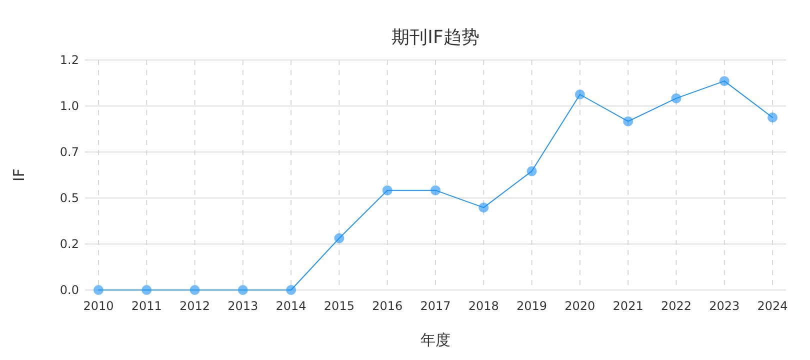  Describe the element at coordinates (435, 340) in the screenshot. I see `x-axis-title: 年度` at that location.